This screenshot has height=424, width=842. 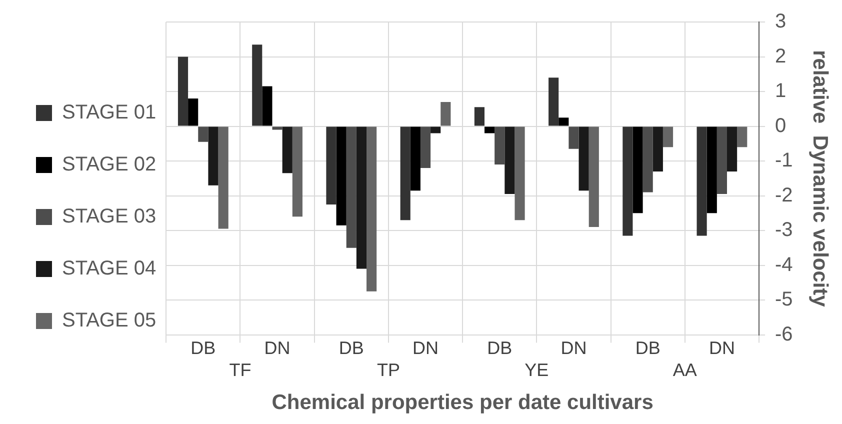 I want to click on y-tick-label: -5, so click(x=784, y=299).